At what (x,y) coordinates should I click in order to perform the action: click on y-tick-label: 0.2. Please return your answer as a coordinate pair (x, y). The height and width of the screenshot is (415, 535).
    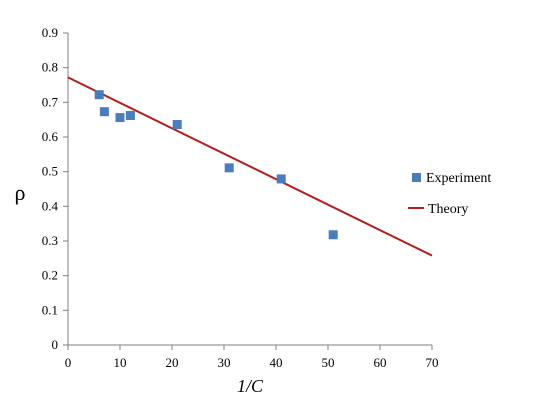
    Looking at the image, I should click on (50, 275).